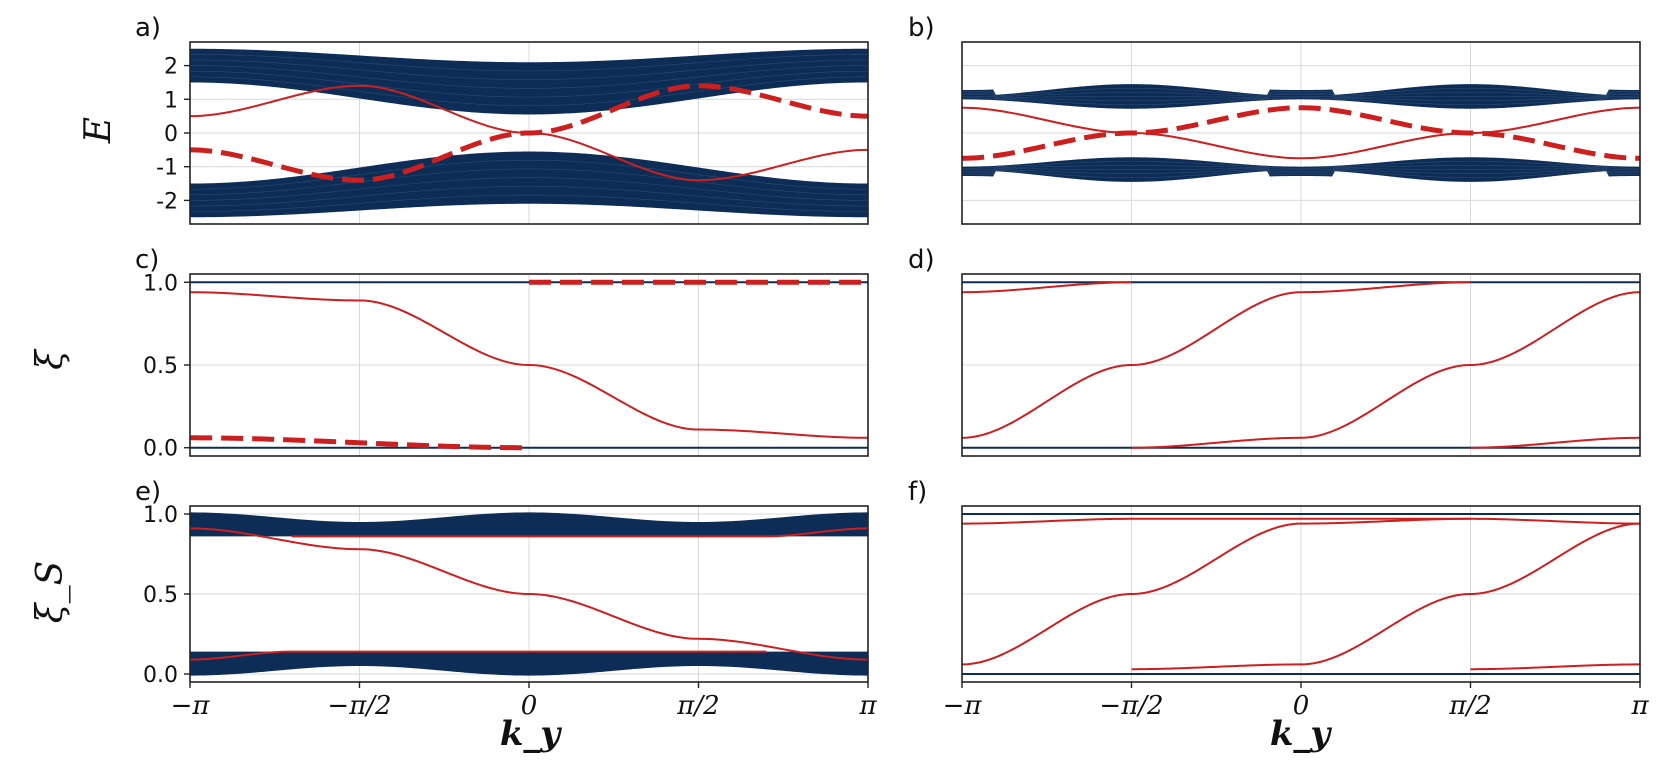 The width and height of the screenshot is (1661, 763). I want to click on panel-letter-b: b), so click(921, 28).